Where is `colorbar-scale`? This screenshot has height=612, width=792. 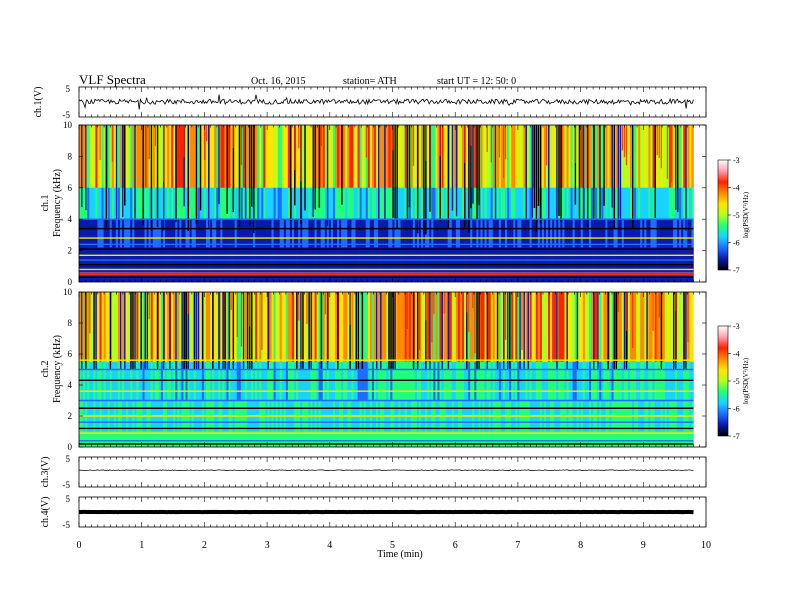
colorbar-scale is located at coordinates (723, 381).